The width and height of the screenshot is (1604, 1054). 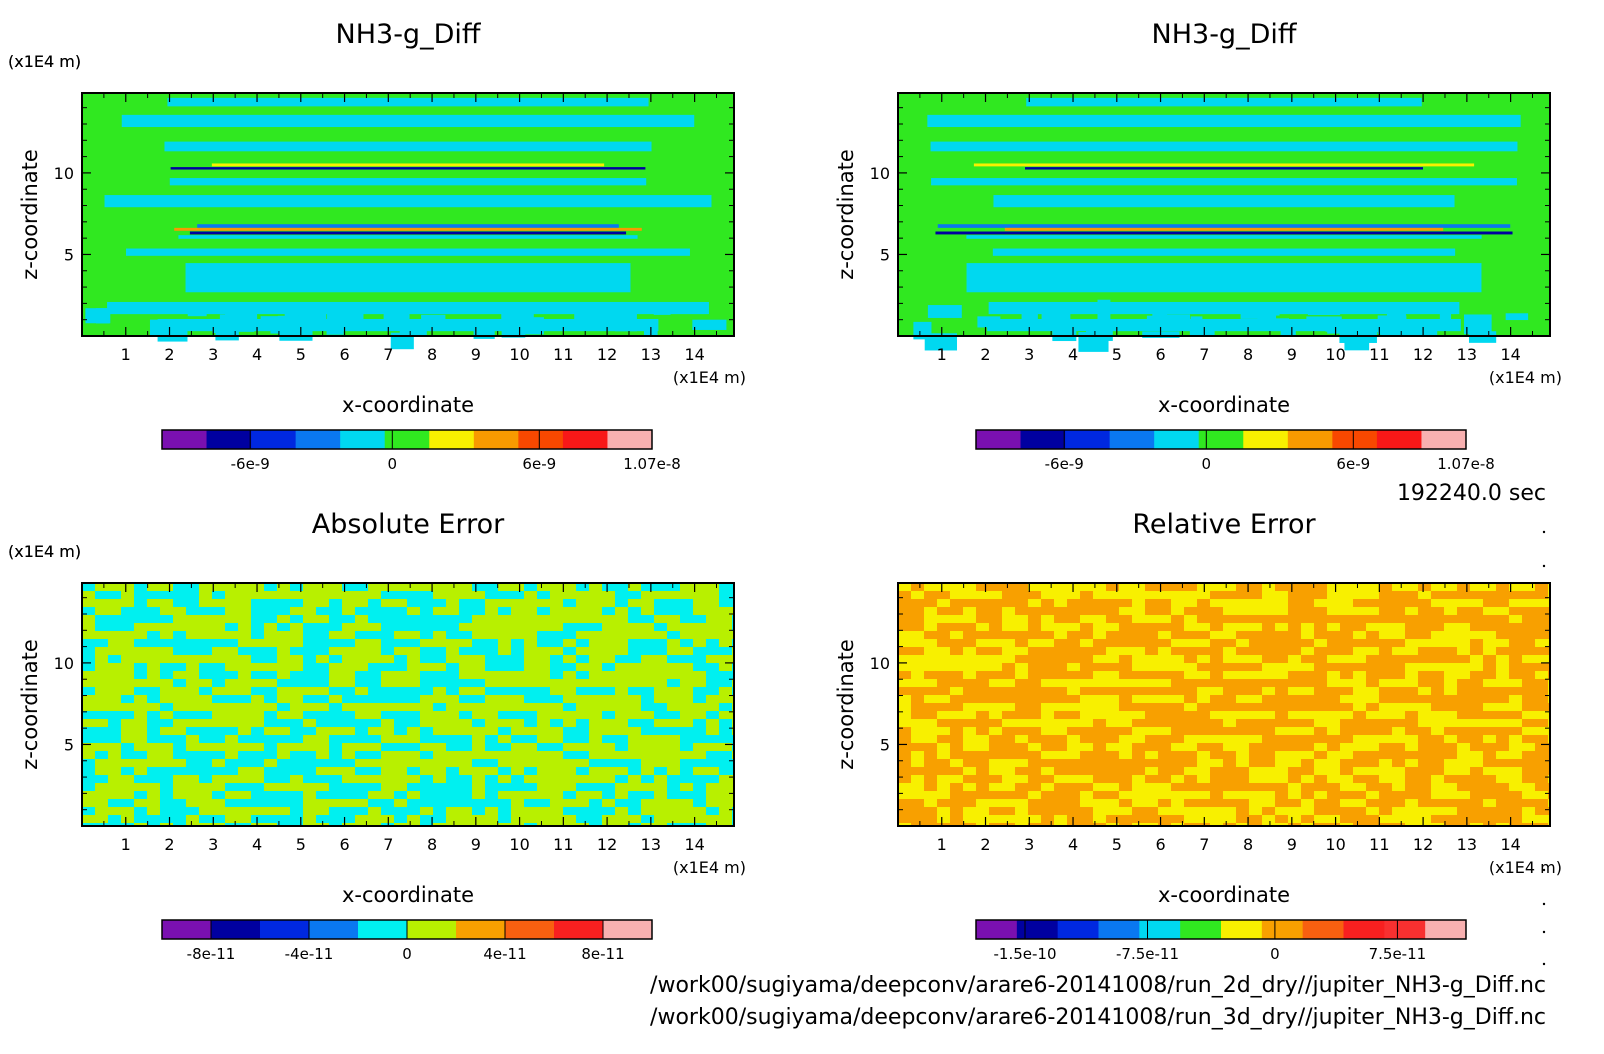 I want to click on colorbar-tick-label: -1.5e-10, so click(x=1025, y=954).